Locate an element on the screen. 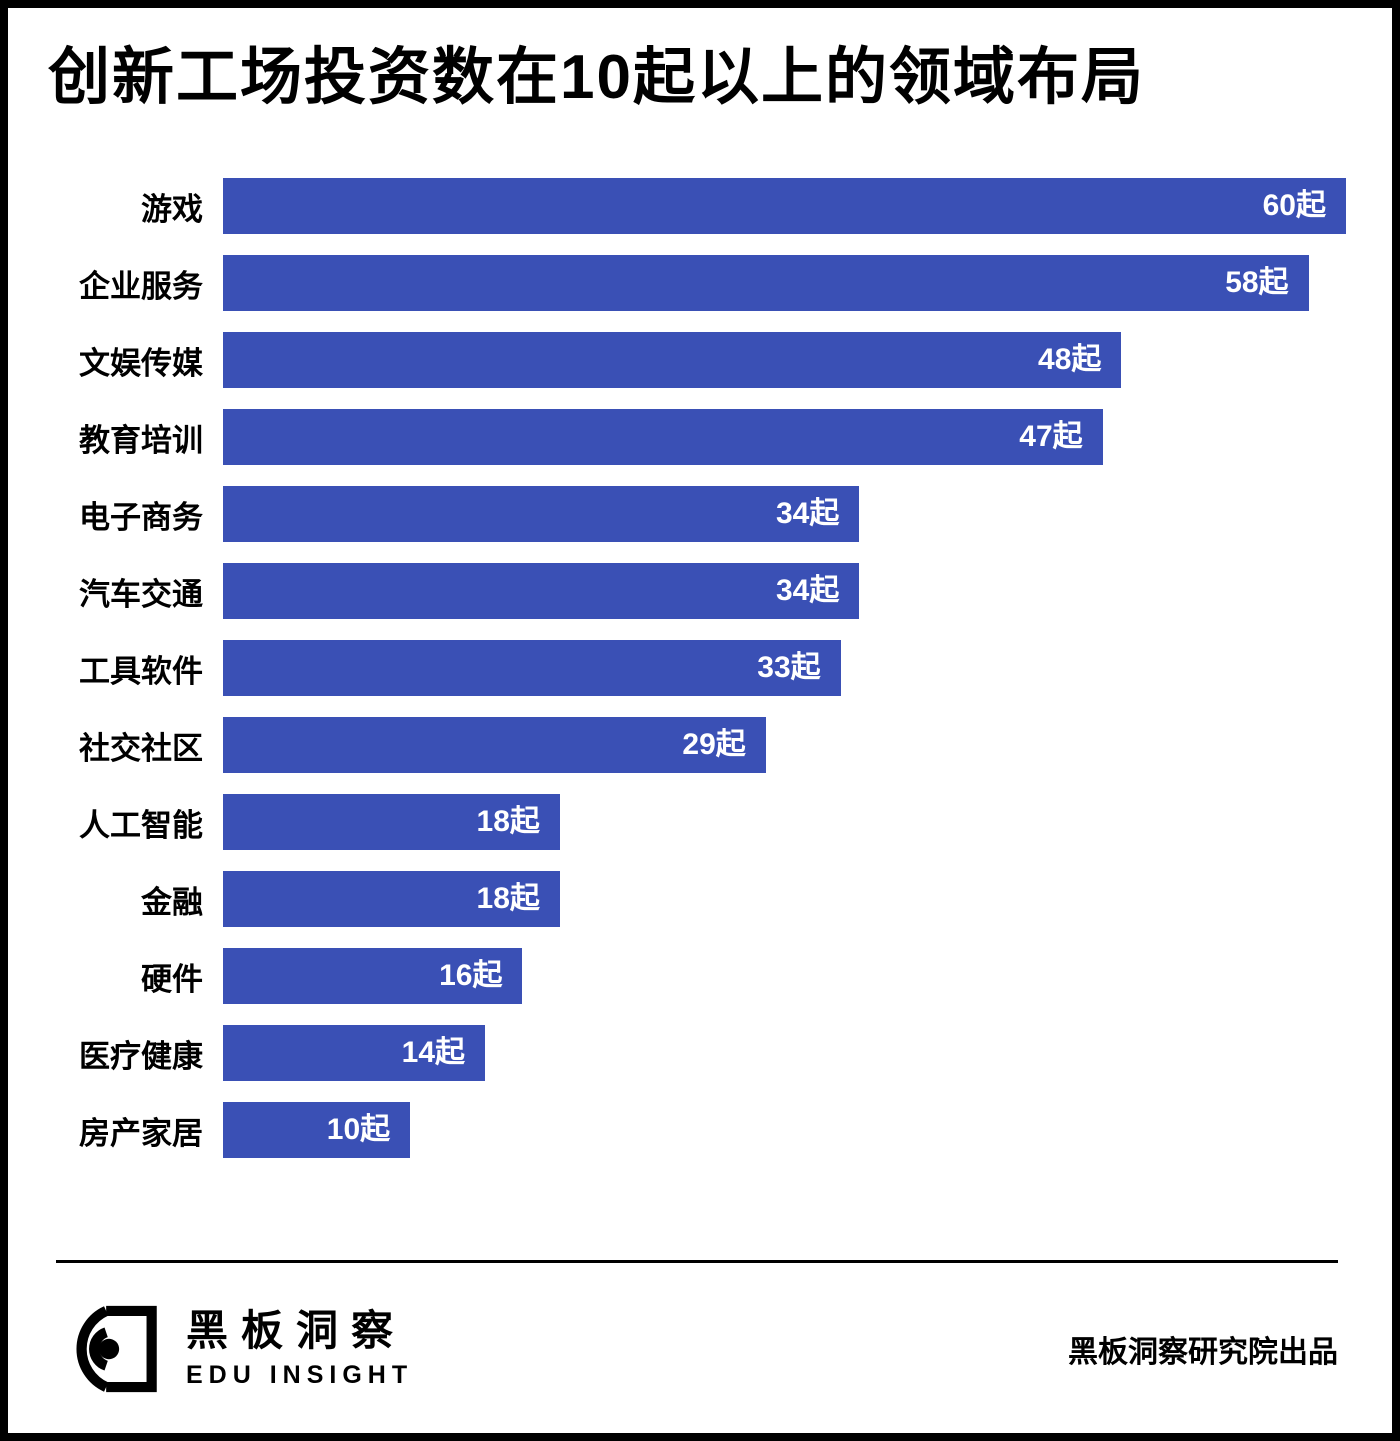 Image resolution: width=1400 pixels, height=1441 pixels. bar-track: 48起 is located at coordinates (784, 360).